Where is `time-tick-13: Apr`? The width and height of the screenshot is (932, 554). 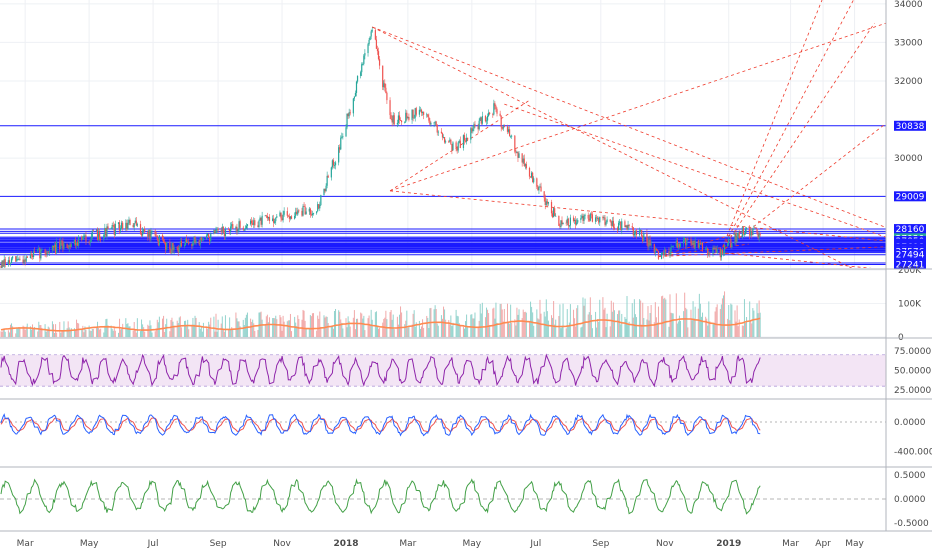 time-tick-13: Apr is located at coordinates (823, 544).